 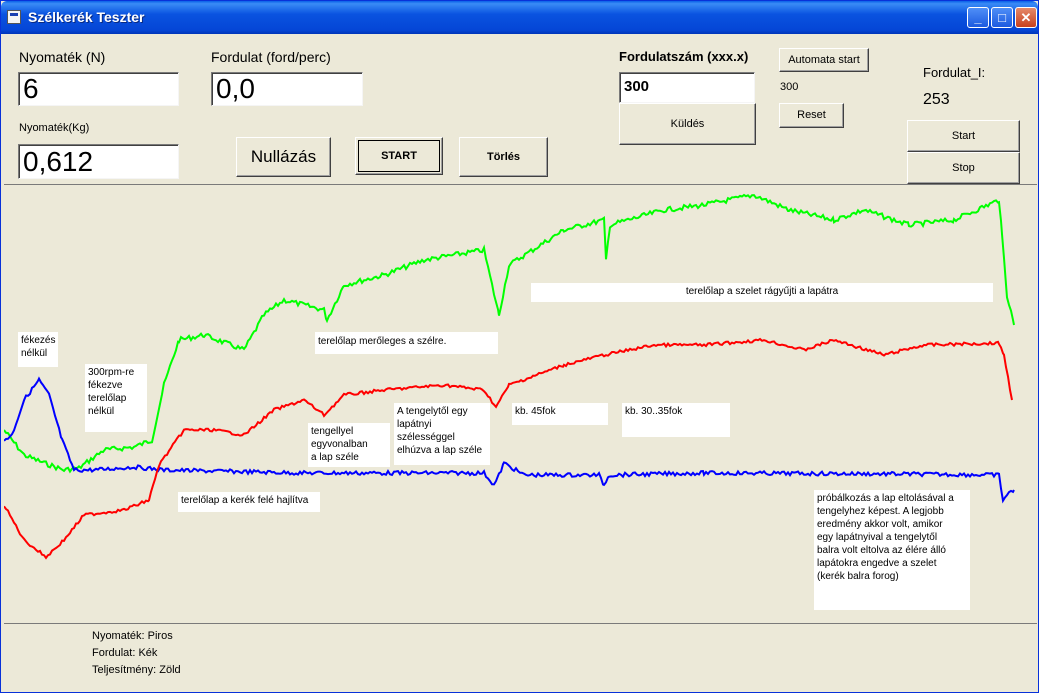 I want to click on torque-kg-label: Nyomaték(Kg), so click(x=54, y=128).